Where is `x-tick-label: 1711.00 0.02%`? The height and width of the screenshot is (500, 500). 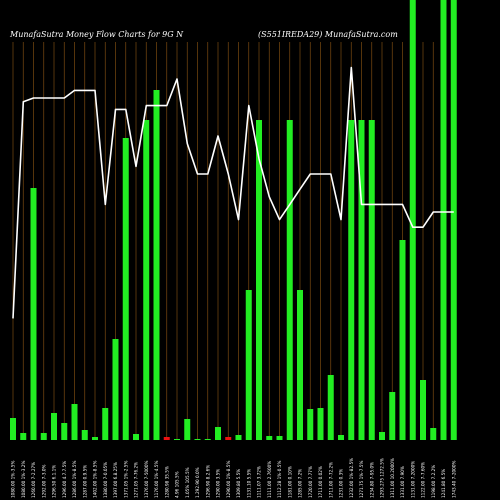
x-tick-label: 1711.00 0.02% is located at coordinates (320, 482).